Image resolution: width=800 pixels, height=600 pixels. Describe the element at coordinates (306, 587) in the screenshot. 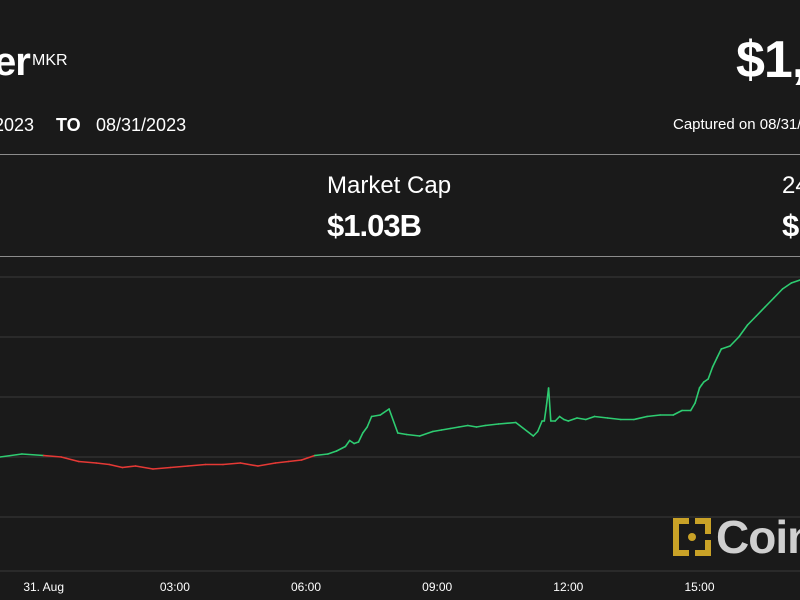

I see `x-tick-label: 06:00` at that location.